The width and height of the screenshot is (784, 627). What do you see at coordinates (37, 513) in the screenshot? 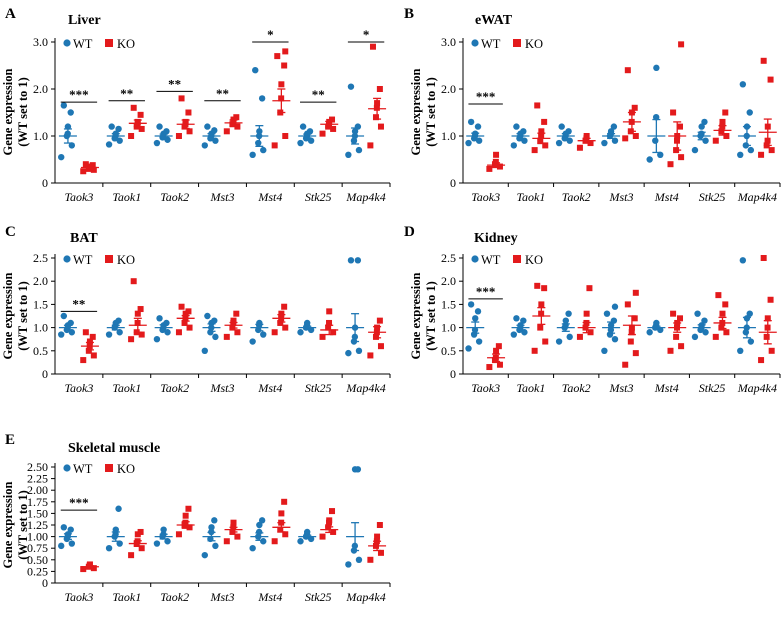
I see `y-tick-label: 1.50` at bounding box center [37, 513].